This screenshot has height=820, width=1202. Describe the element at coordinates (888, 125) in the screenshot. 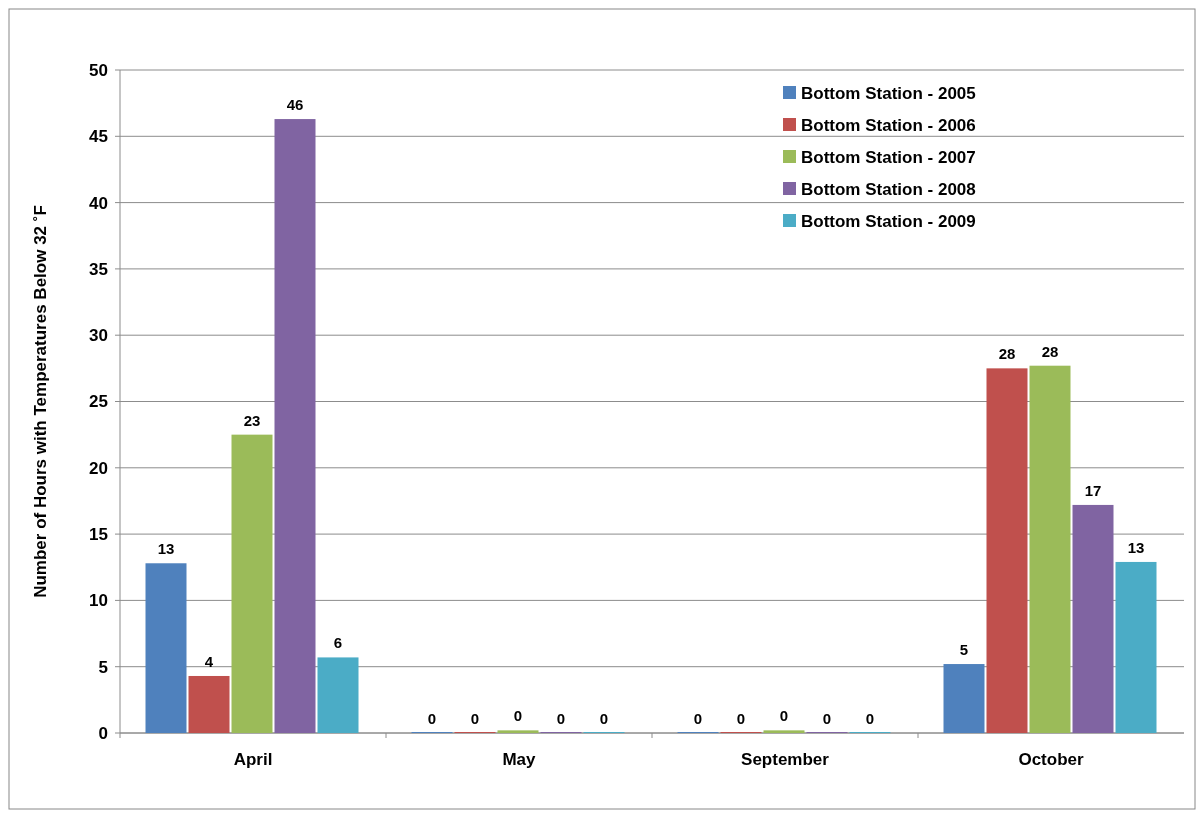

I see `legend-label: Bottom Station - 2006` at that location.